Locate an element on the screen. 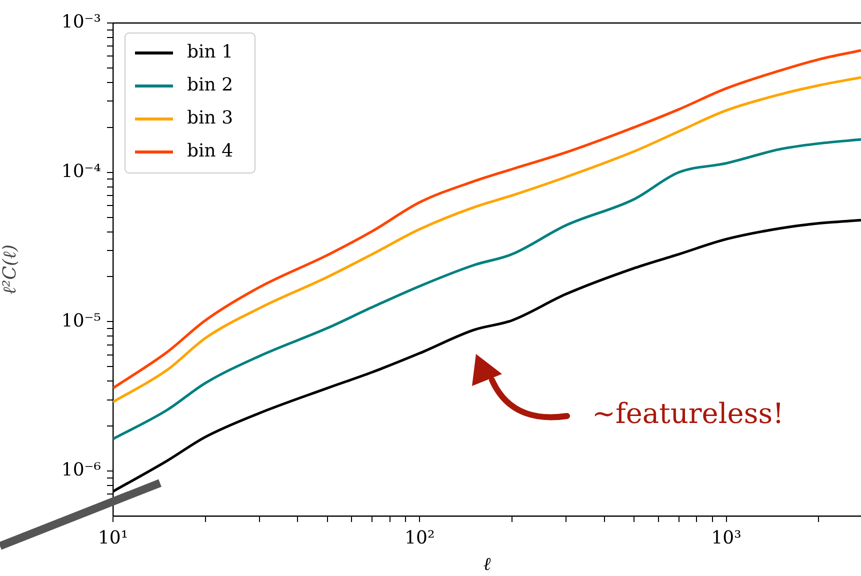  x-tick-label: 10² is located at coordinates (419, 537).